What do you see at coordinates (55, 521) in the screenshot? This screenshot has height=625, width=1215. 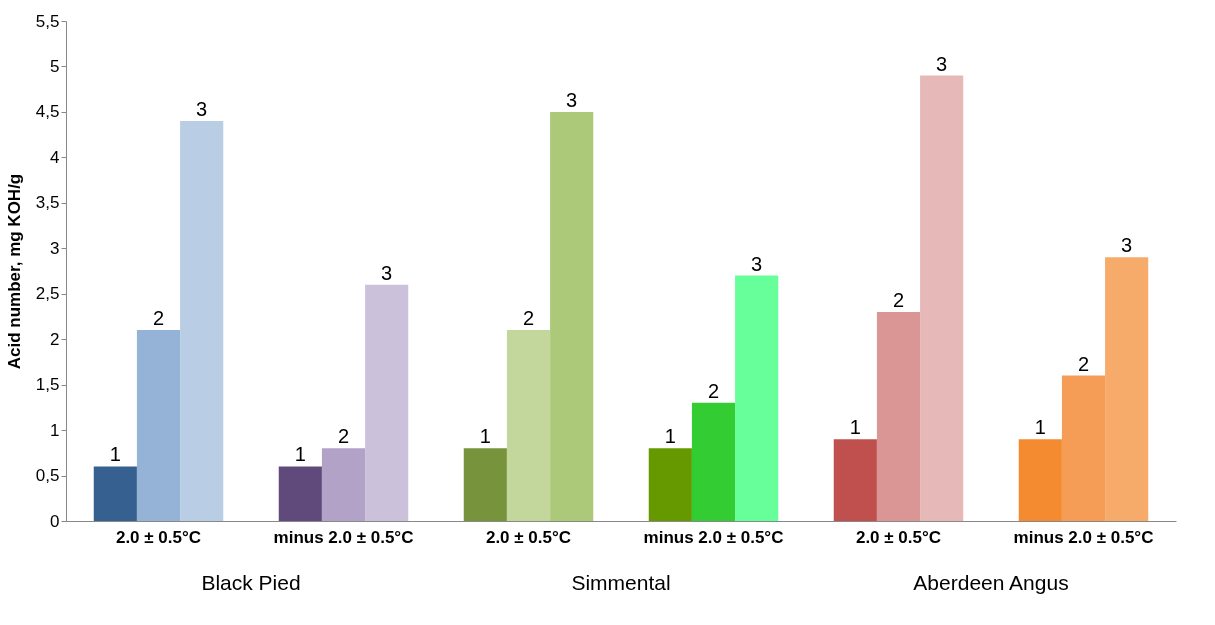 I see `y-tick-label: 0` at bounding box center [55, 521].